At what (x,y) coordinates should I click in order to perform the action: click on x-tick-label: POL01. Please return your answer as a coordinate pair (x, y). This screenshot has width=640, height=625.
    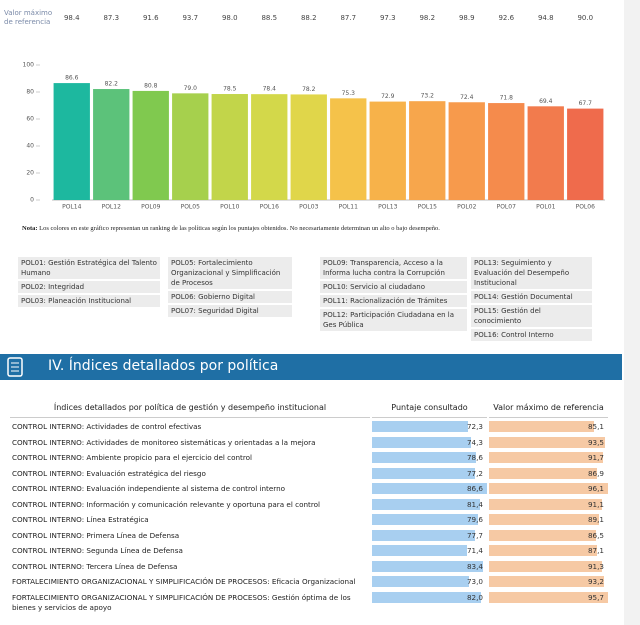
    Looking at the image, I should click on (546, 207).